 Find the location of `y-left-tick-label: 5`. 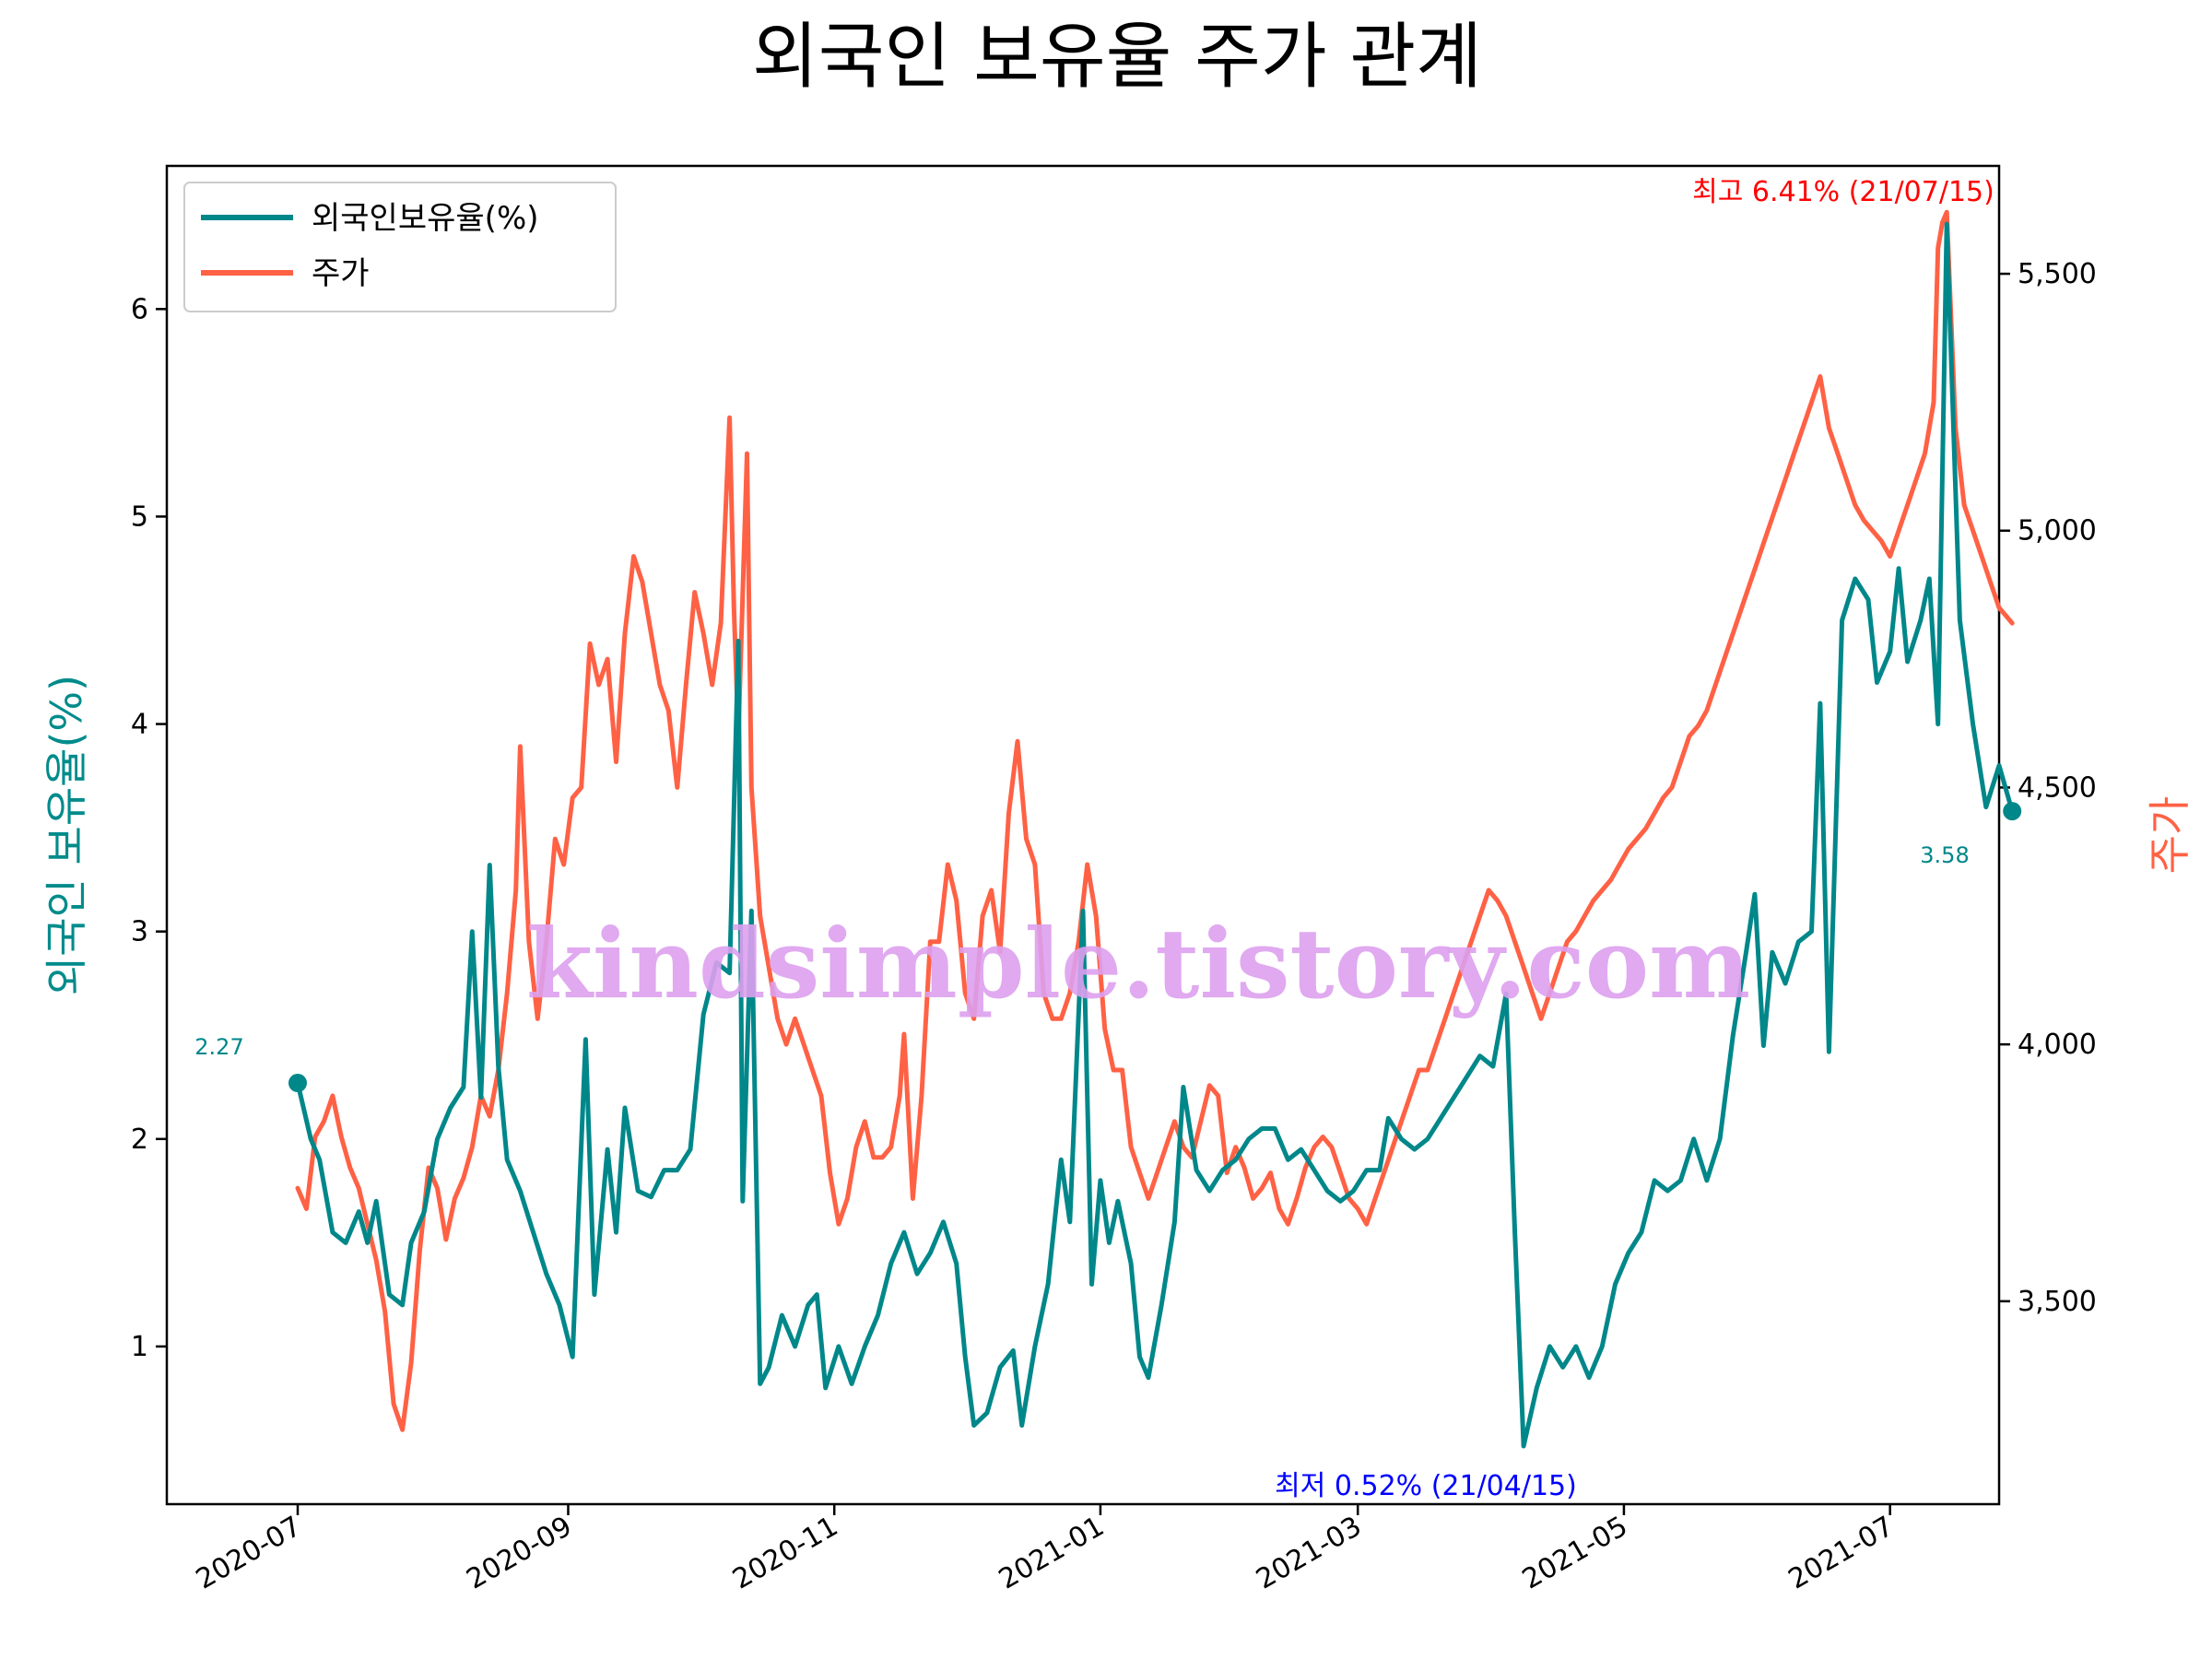

y-left-tick-label: 5 is located at coordinates (139, 516).